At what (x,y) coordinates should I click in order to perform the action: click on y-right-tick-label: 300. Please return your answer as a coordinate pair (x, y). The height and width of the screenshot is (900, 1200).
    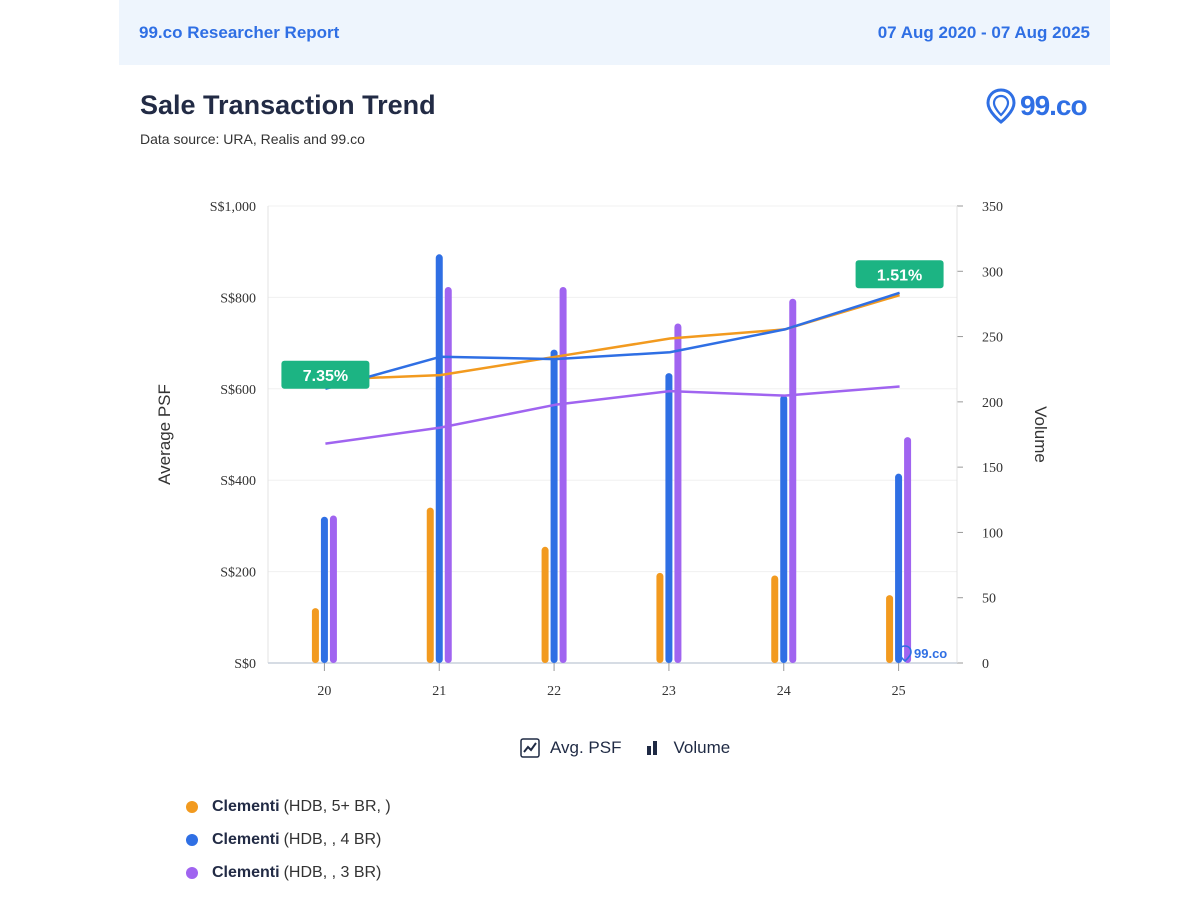
    Looking at the image, I should click on (992, 272).